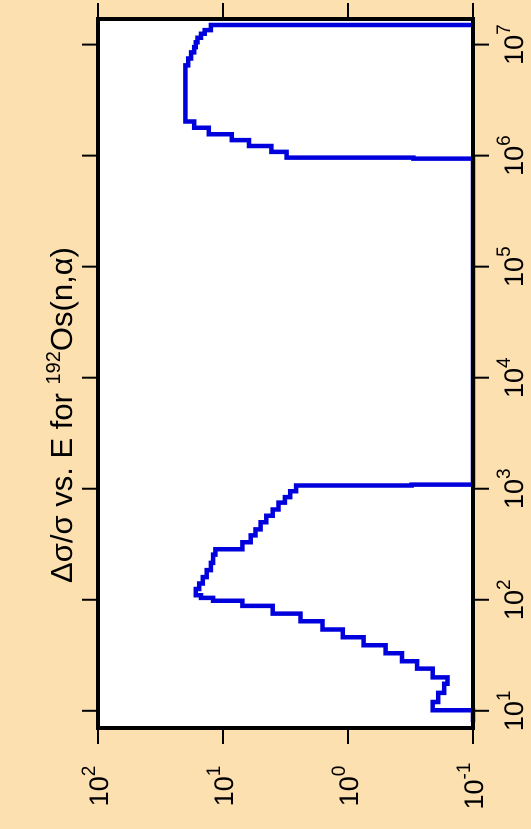 The height and width of the screenshot is (829, 531). Describe the element at coordinates (471, 786) in the screenshot. I see `y-tick-label-3: 10-1` at that location.